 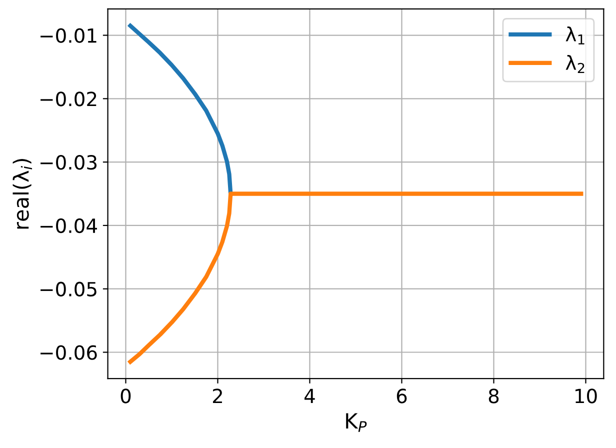 I want to click on x-tick-label: 2, so click(x=217, y=396).